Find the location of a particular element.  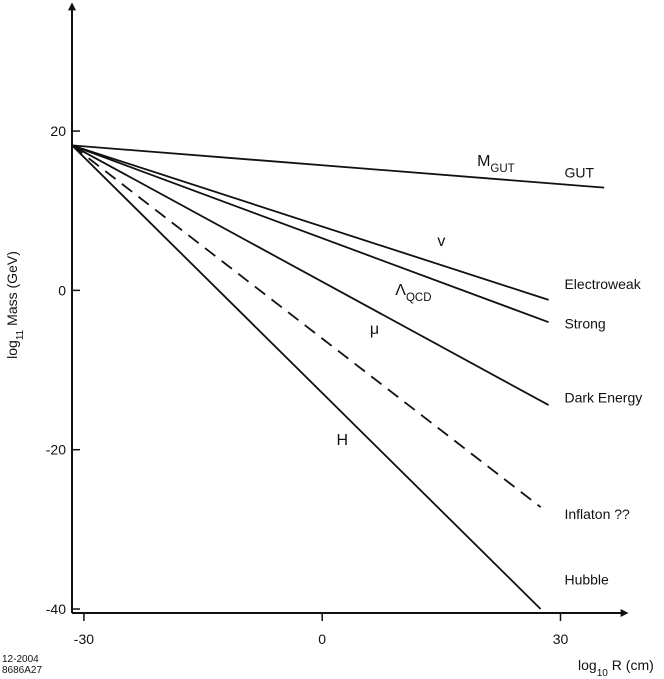

series-end-label-hubble: Hubble is located at coordinates (586, 579).